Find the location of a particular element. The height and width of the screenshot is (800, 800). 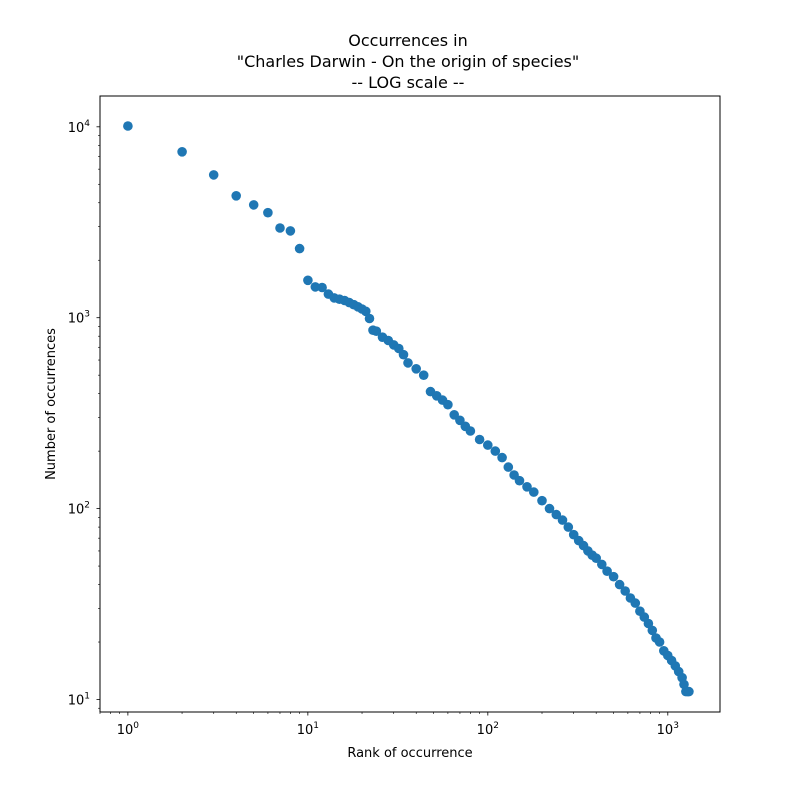

x-tick-label-2: 10² is located at coordinates (488, 729).